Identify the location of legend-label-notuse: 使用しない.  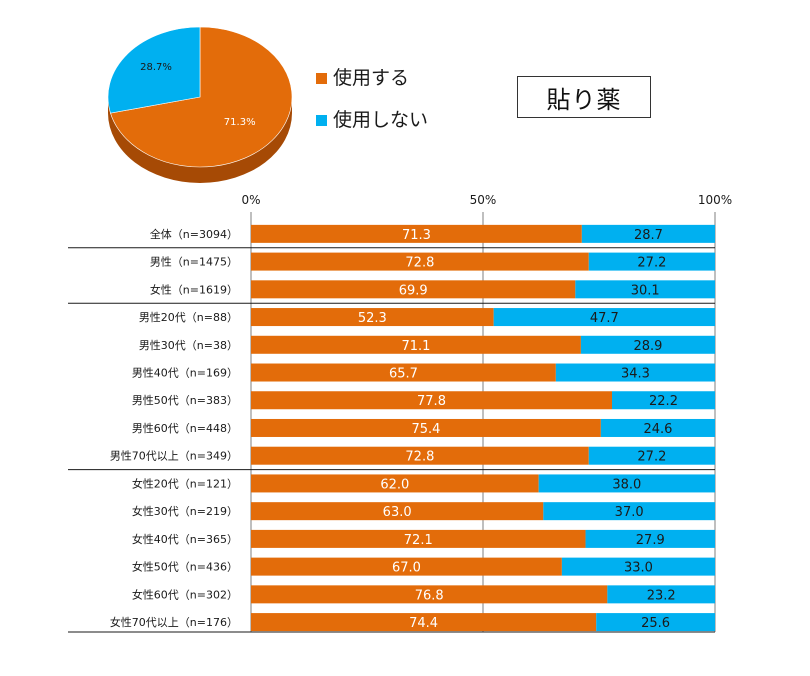
(380, 120).